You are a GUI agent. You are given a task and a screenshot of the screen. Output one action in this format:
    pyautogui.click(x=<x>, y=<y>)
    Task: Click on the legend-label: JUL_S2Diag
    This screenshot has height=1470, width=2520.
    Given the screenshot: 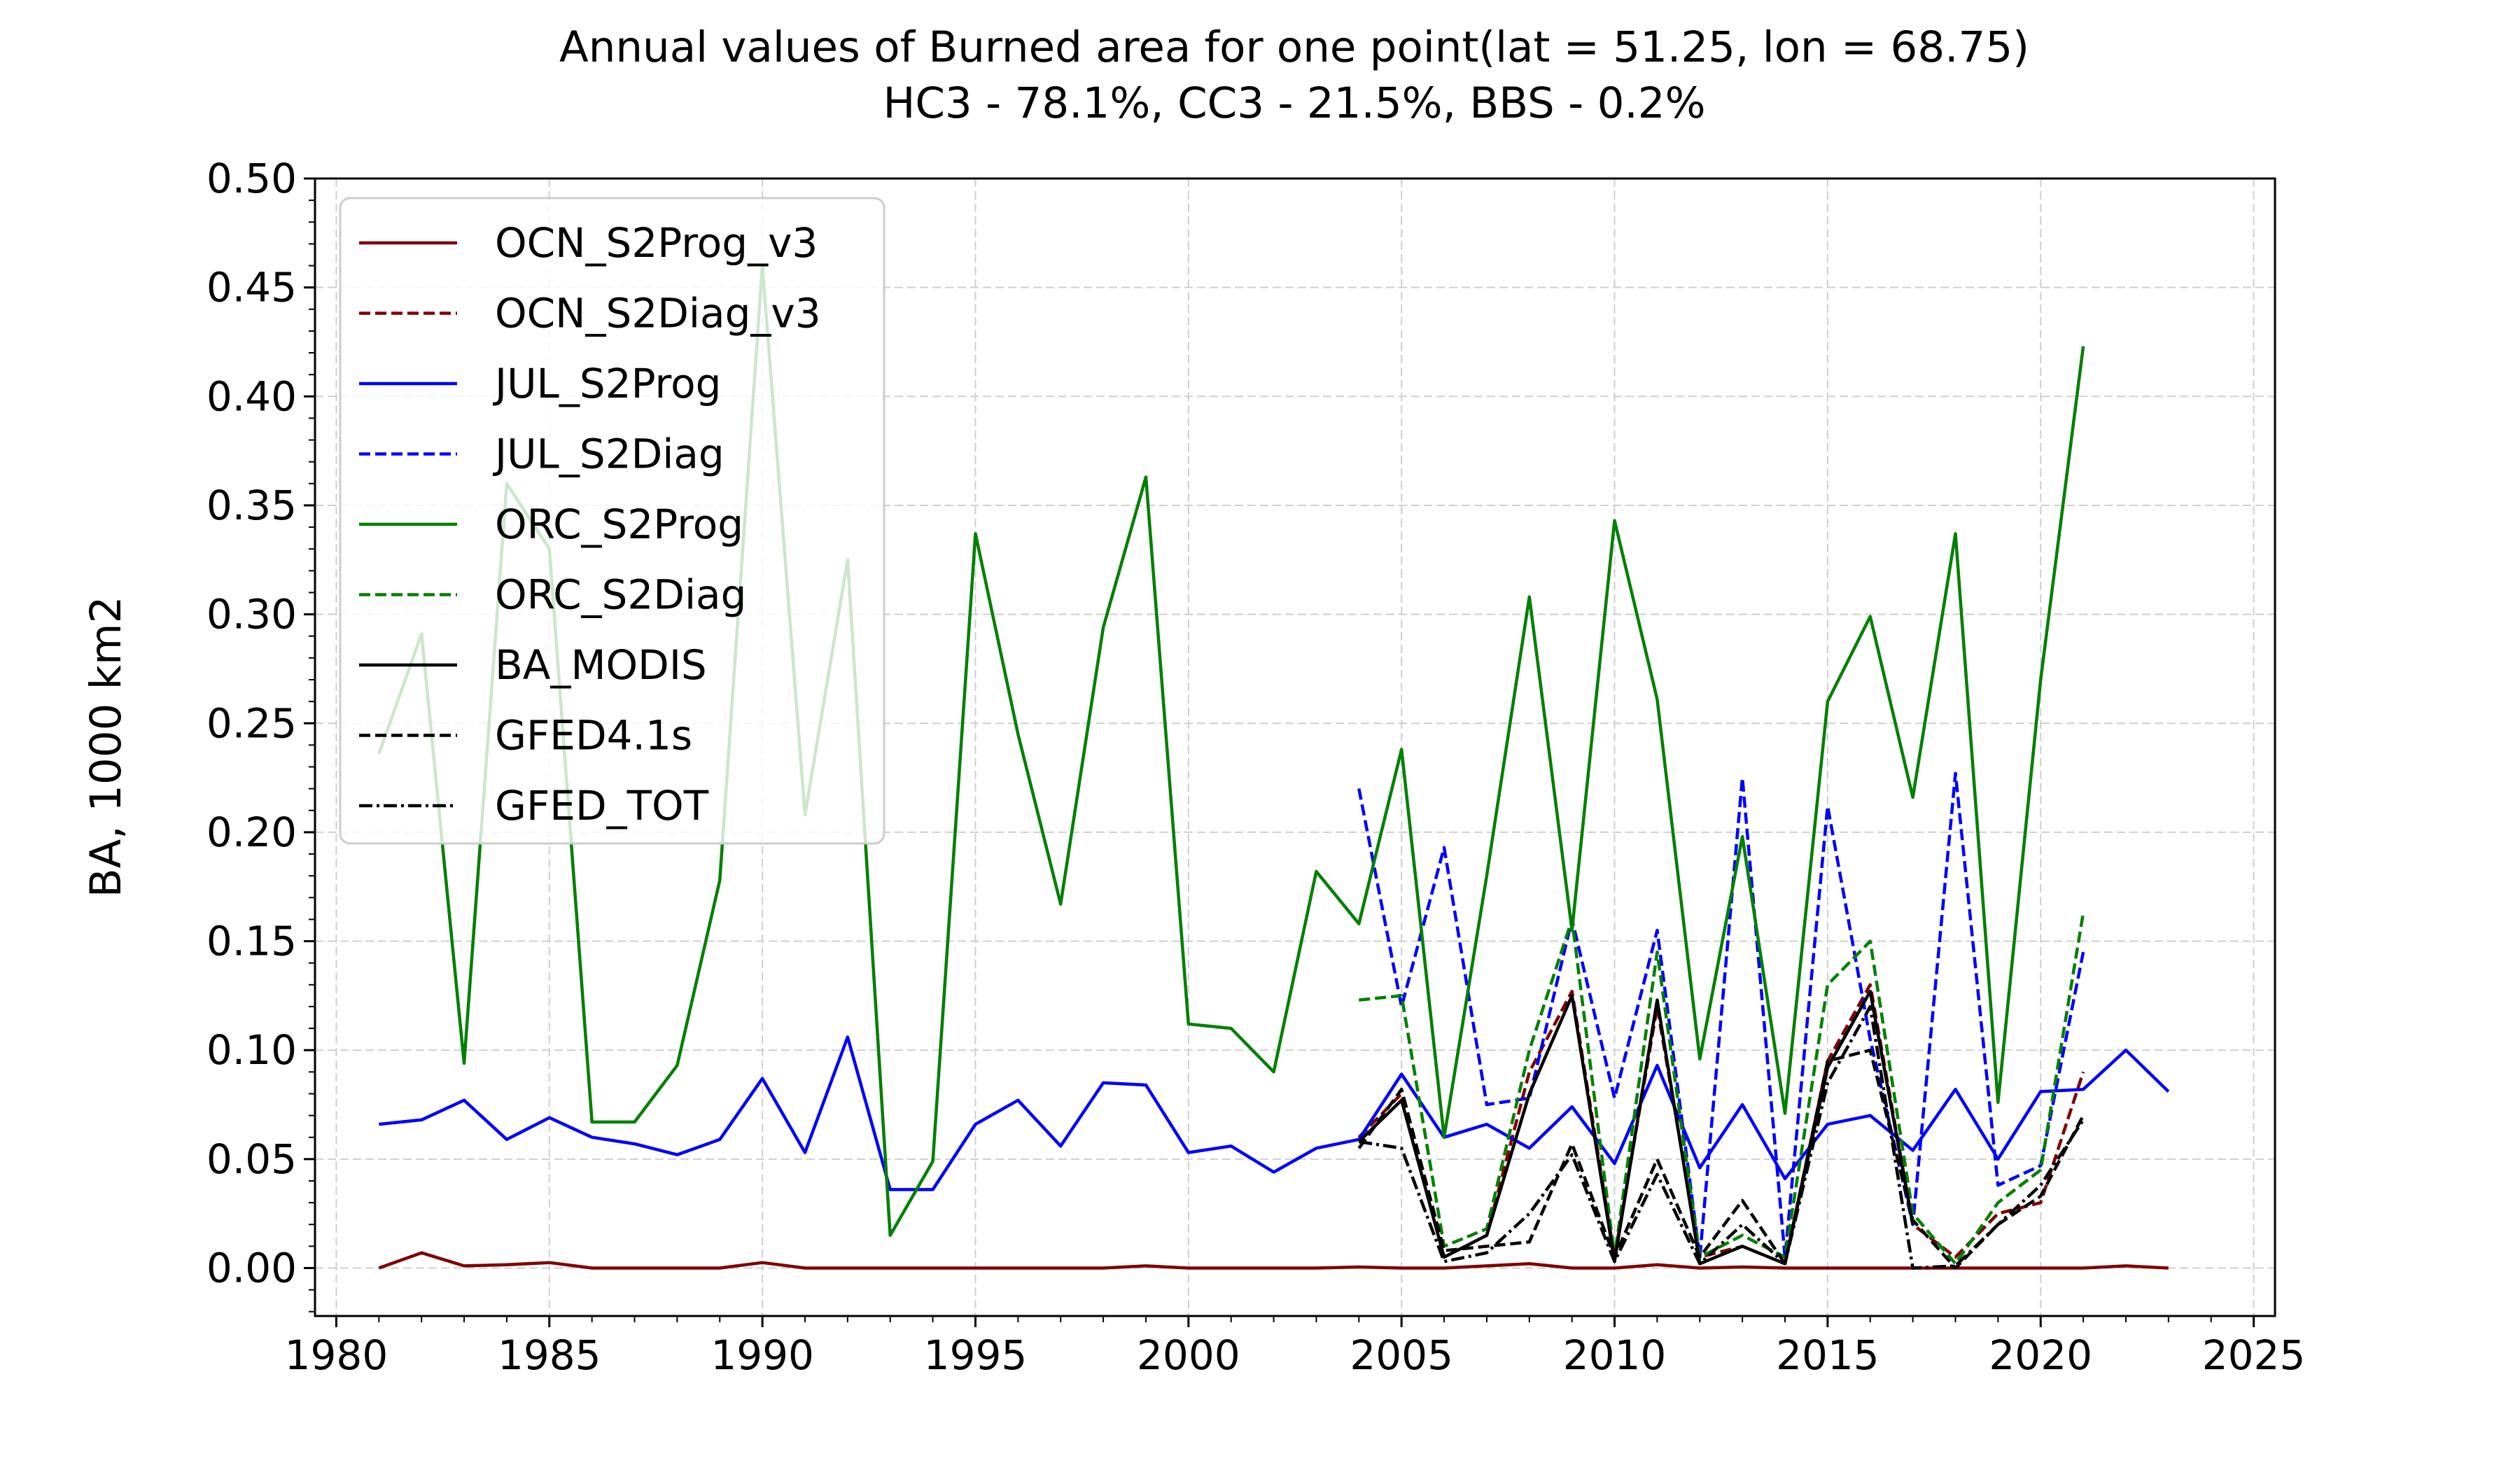 What is the action you would take?
    pyautogui.click(x=608, y=454)
    